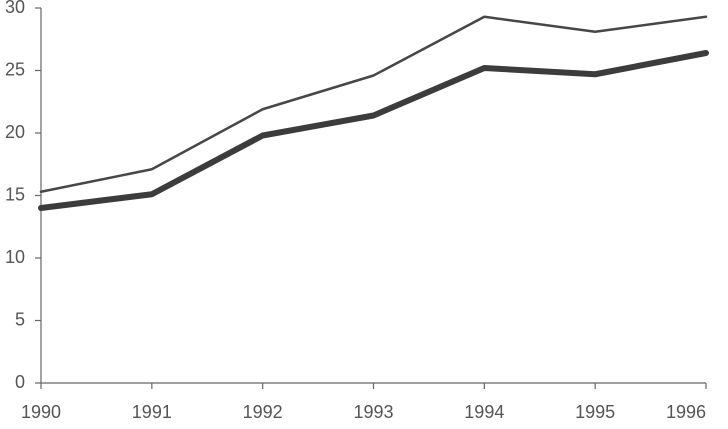 The image size is (728, 429). What do you see at coordinates (41, 412) in the screenshot?
I see `x-tick-label: 1990` at bounding box center [41, 412].